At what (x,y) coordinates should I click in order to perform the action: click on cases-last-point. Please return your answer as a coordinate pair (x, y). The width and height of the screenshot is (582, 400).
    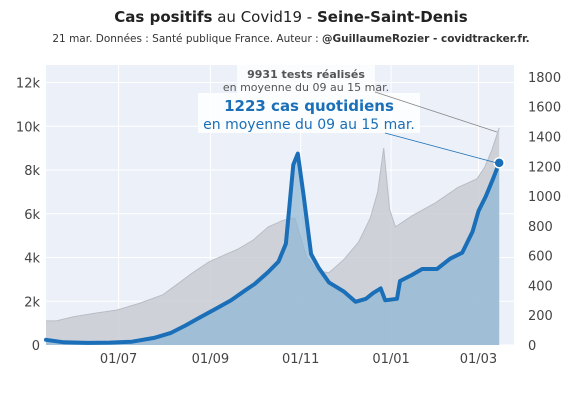
    Looking at the image, I should click on (499, 163).